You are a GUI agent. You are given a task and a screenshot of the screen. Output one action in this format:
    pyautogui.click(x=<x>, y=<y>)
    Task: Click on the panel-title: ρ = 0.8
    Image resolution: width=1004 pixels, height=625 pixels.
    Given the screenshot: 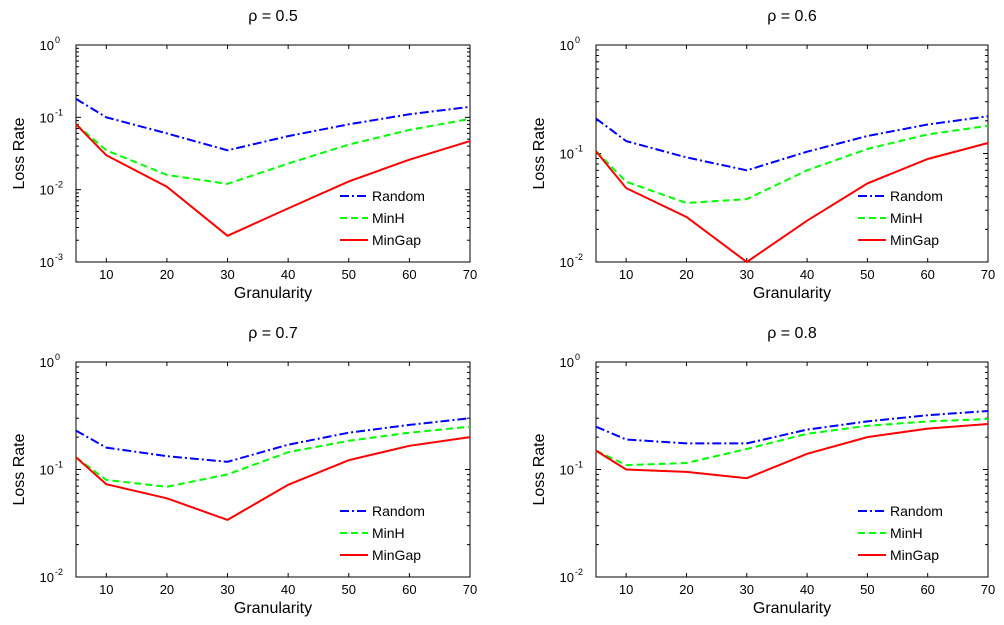 What is the action you would take?
    pyautogui.click(x=792, y=333)
    